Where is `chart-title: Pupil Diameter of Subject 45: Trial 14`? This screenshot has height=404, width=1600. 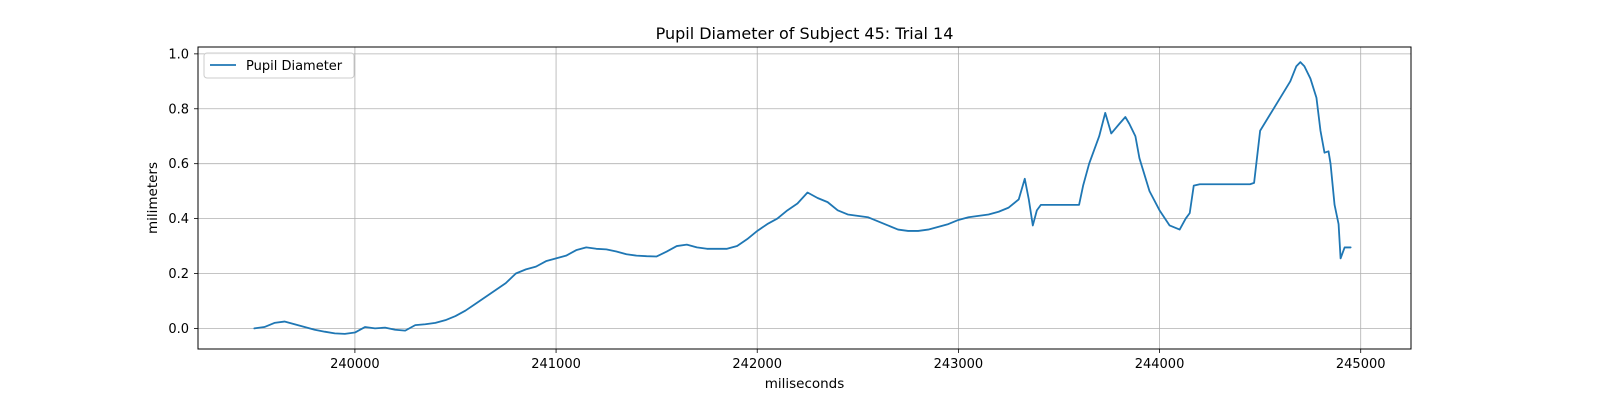
chart-title: Pupil Diameter of Subject 45: Trial 14 is located at coordinates (805, 33).